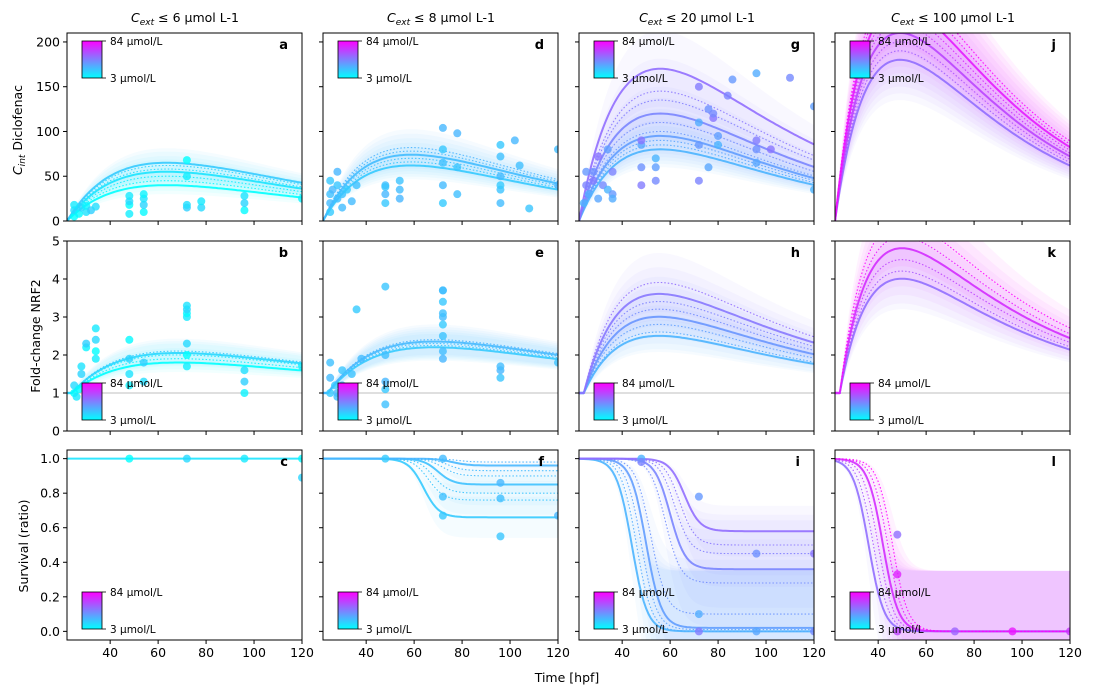 The width and height of the screenshot is (1093, 695). Describe the element at coordinates (50, 631) in the screenshot. I see `y-tick-label: 0.0` at that location.